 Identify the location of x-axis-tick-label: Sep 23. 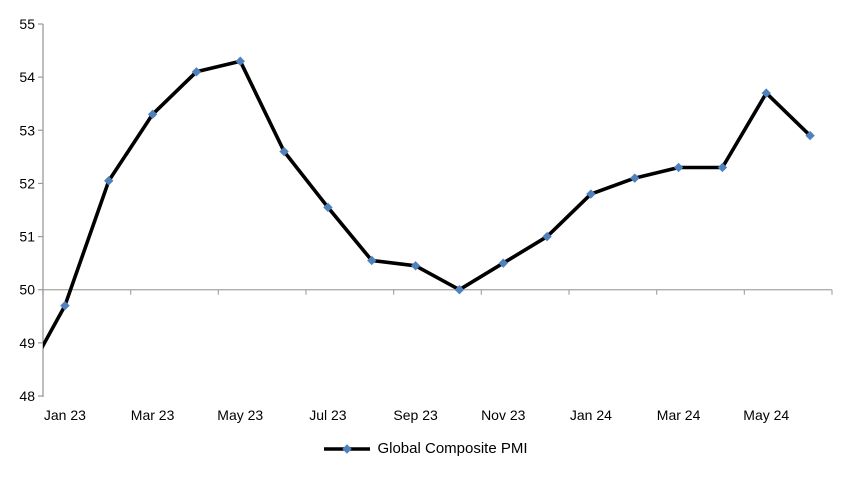
(415, 415).